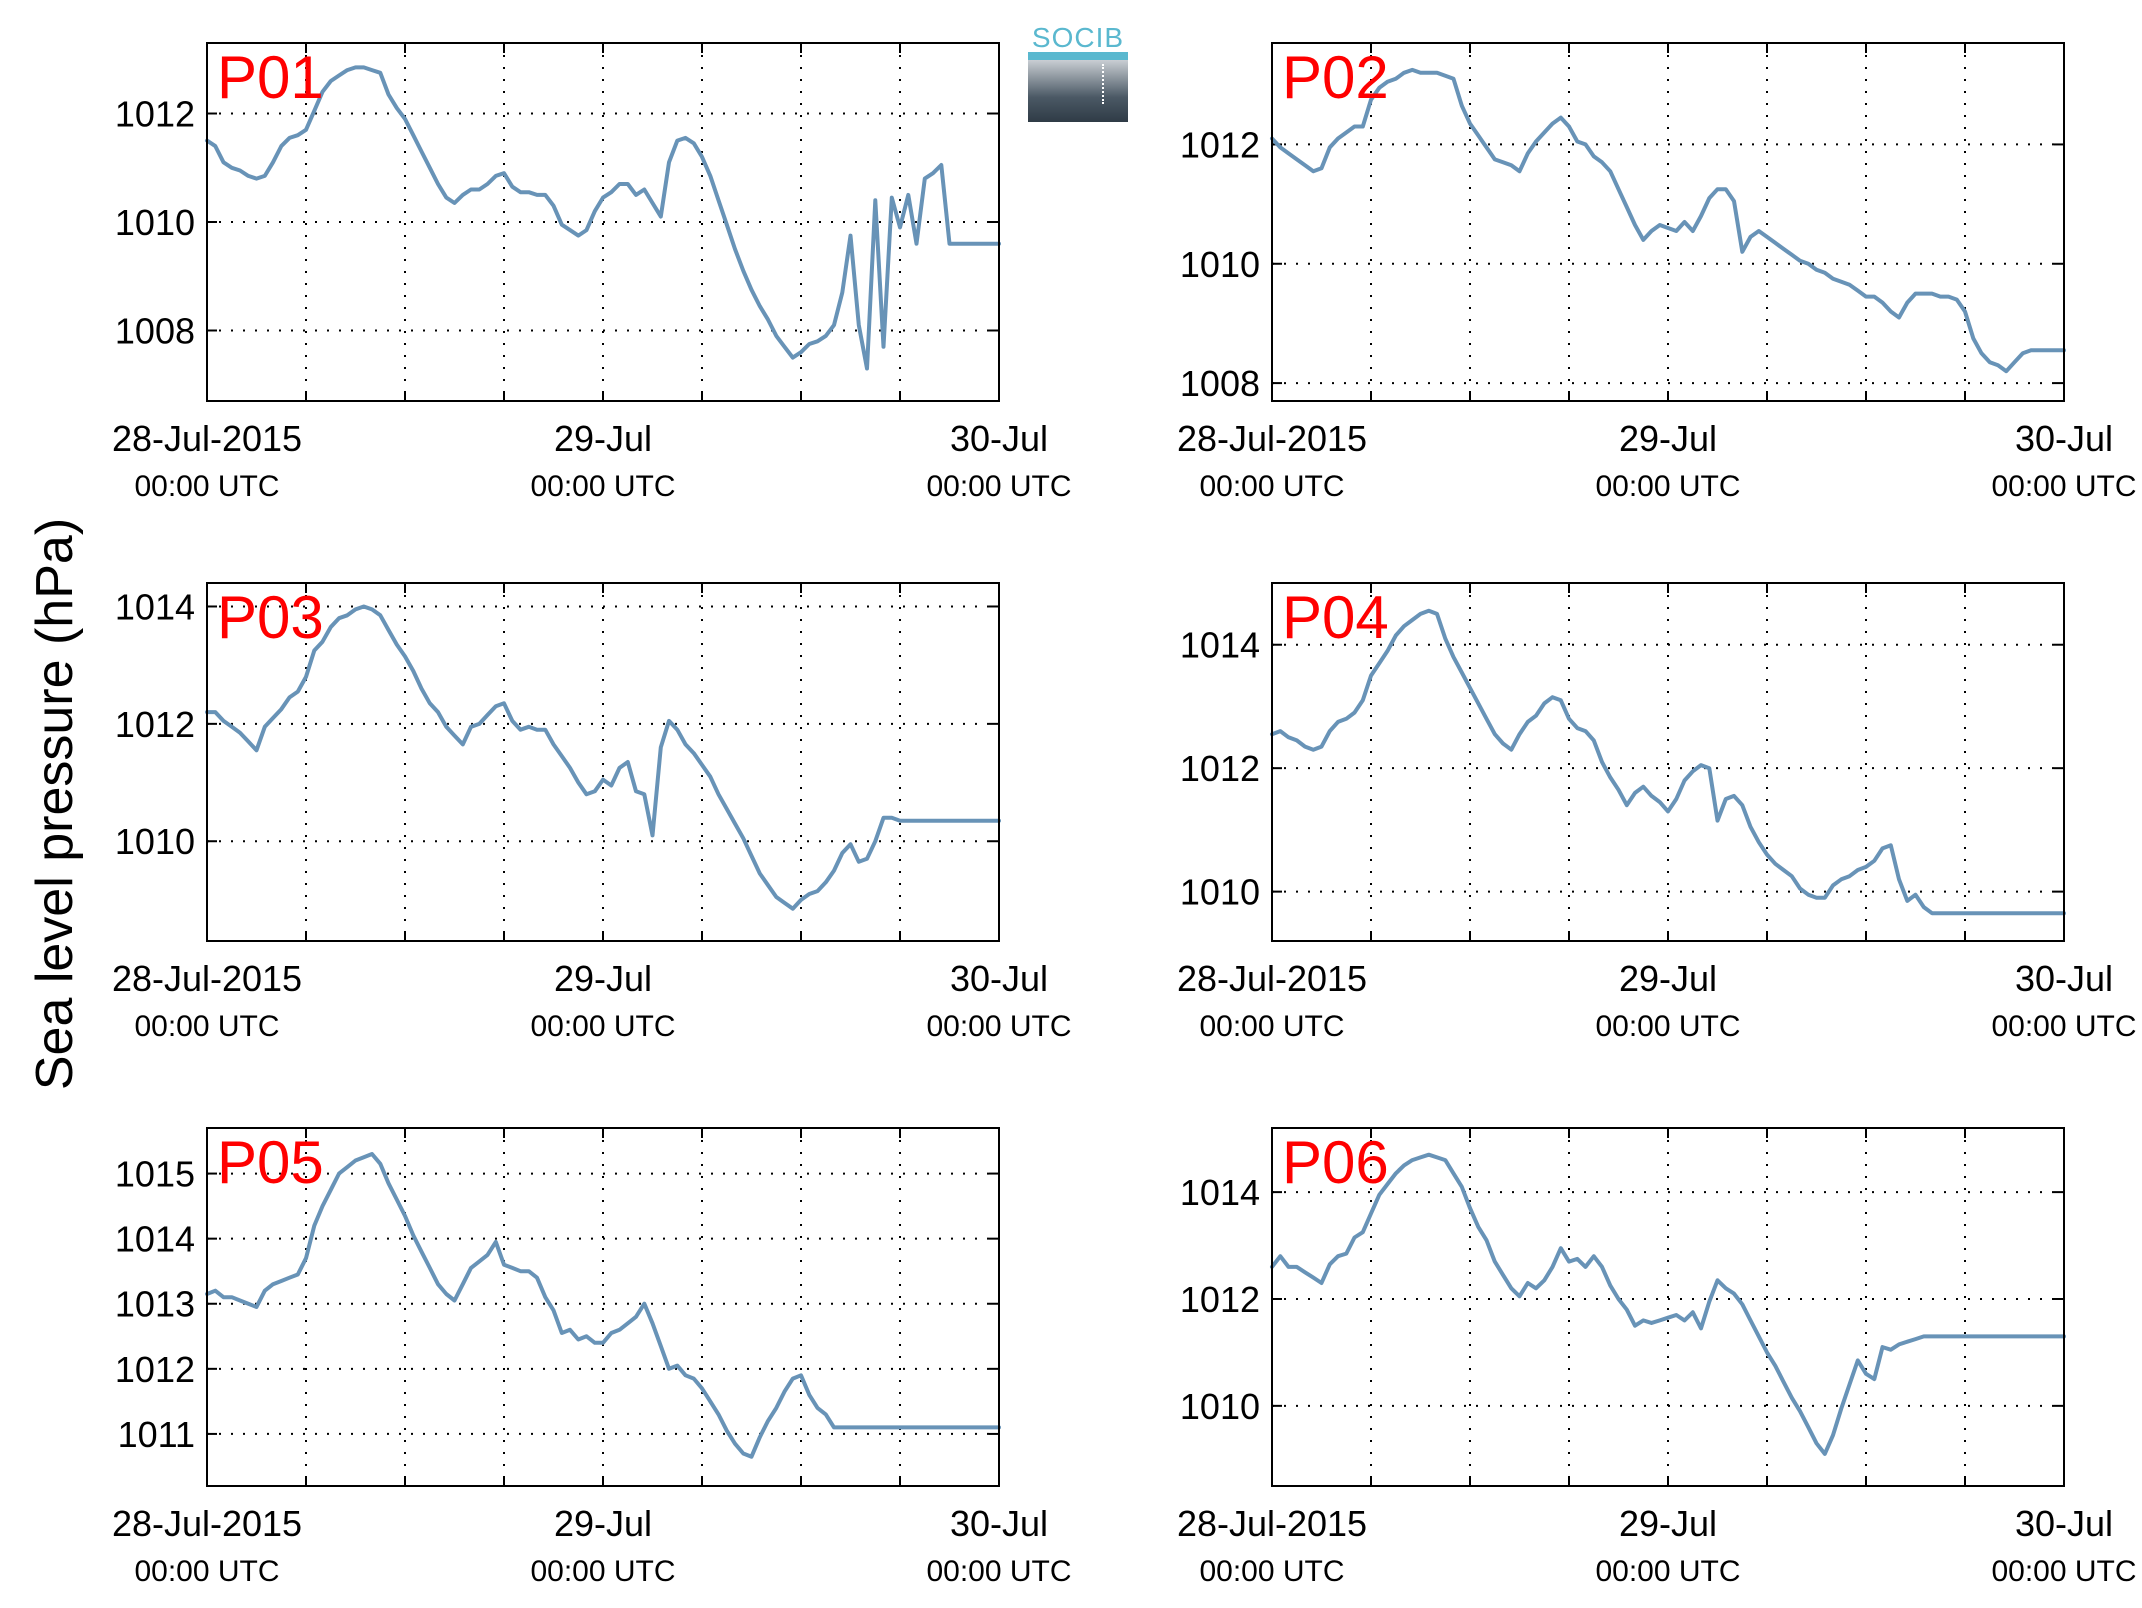 This screenshot has width=2142, height=1608. Describe the element at coordinates (2064, 1523) in the screenshot. I see `p06-xtick-label-date: 30-Jul` at that location.